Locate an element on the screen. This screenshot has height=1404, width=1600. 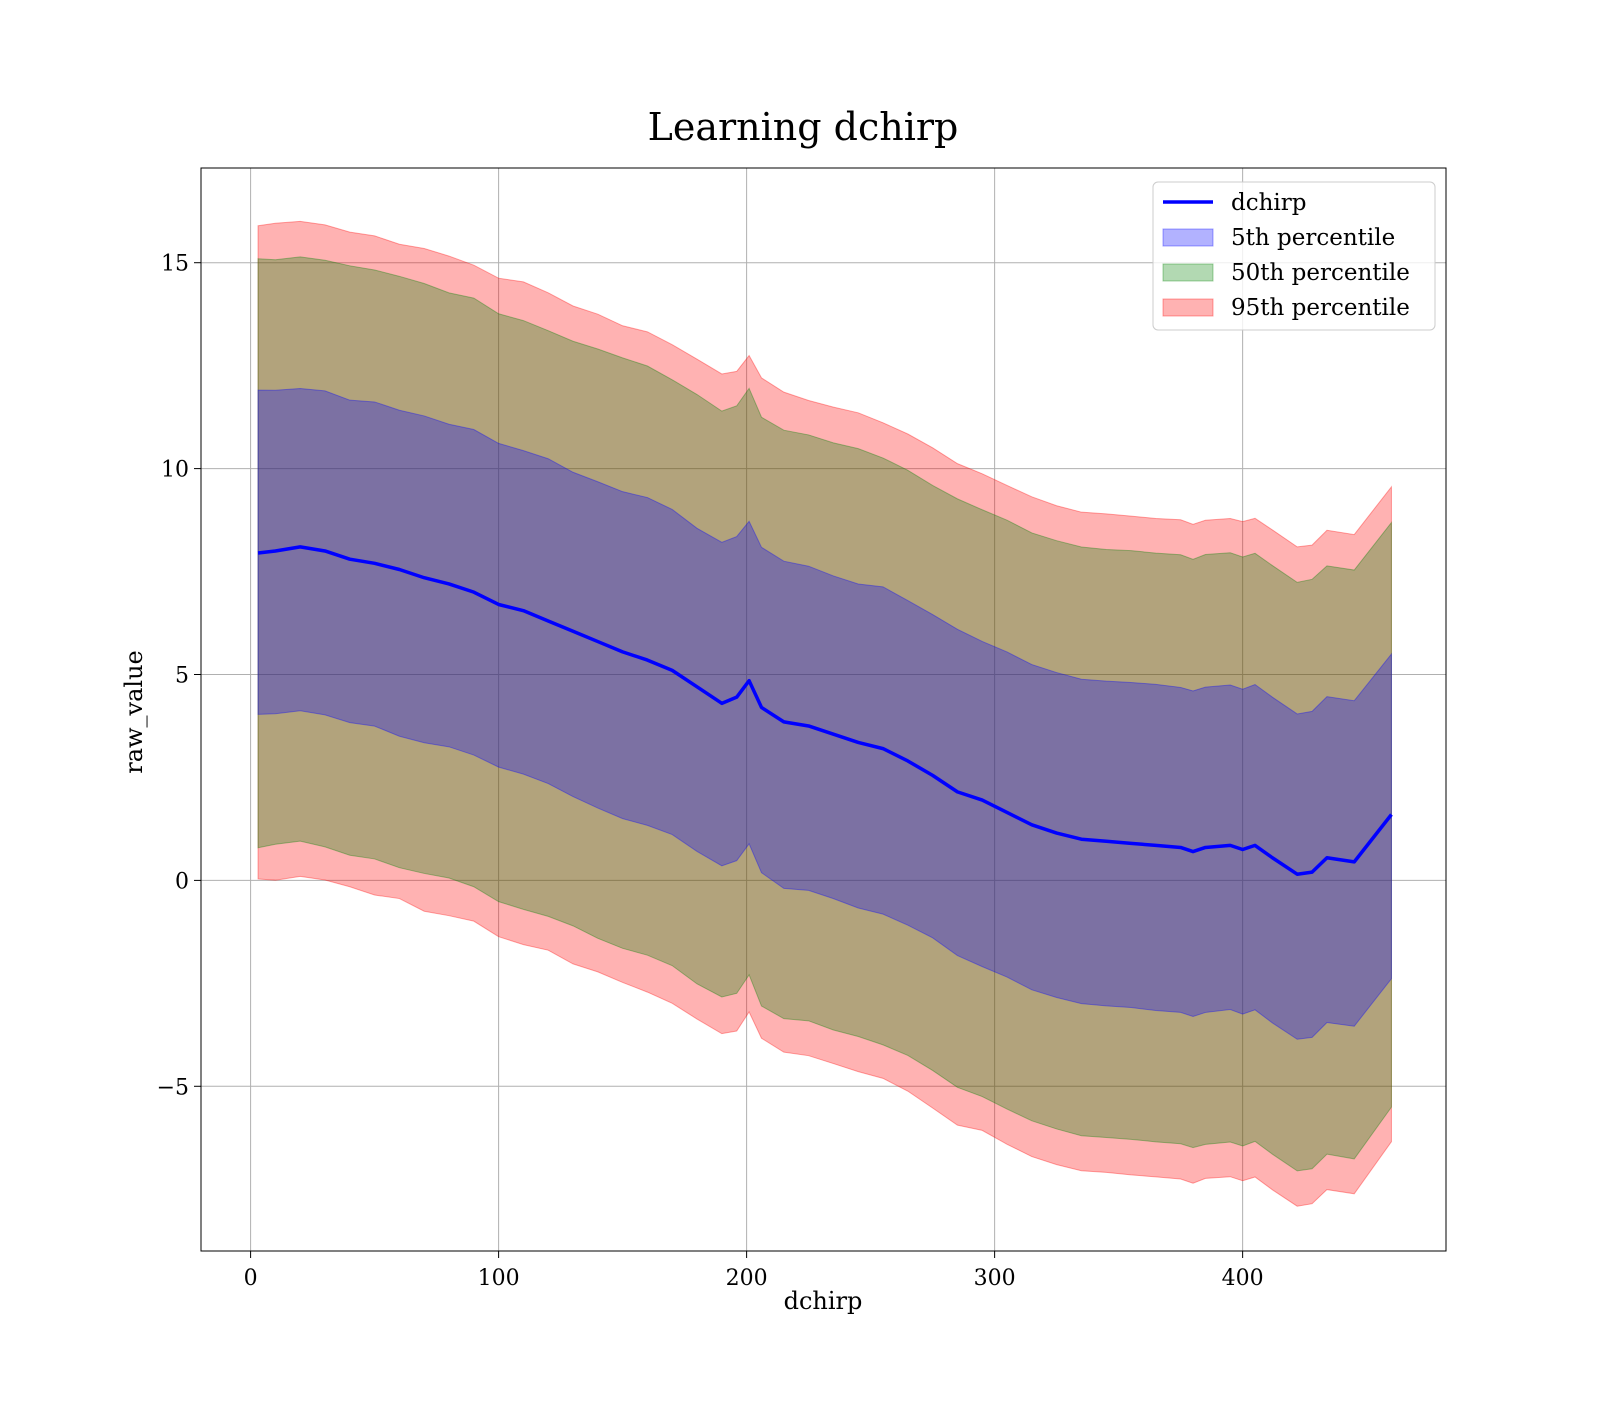
x-tick-label: 400 is located at coordinates (1243, 1278).